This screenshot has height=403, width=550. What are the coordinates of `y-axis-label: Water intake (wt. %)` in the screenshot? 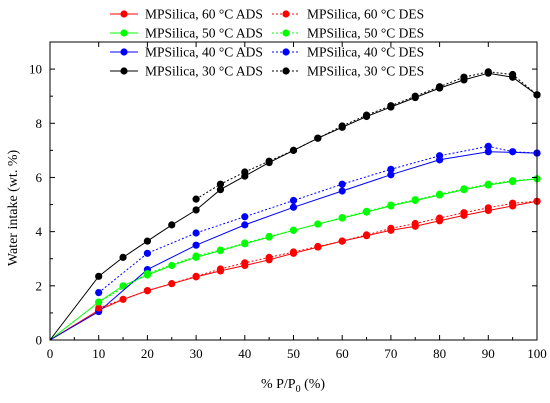 It's located at (13, 208).